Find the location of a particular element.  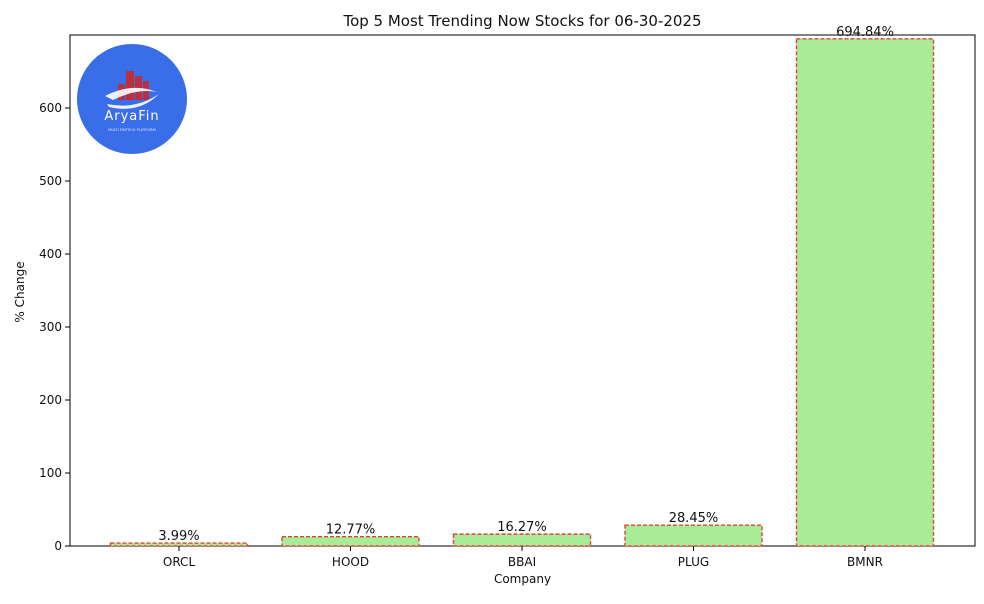

logo-name: AryaFin is located at coordinates (131, 116).